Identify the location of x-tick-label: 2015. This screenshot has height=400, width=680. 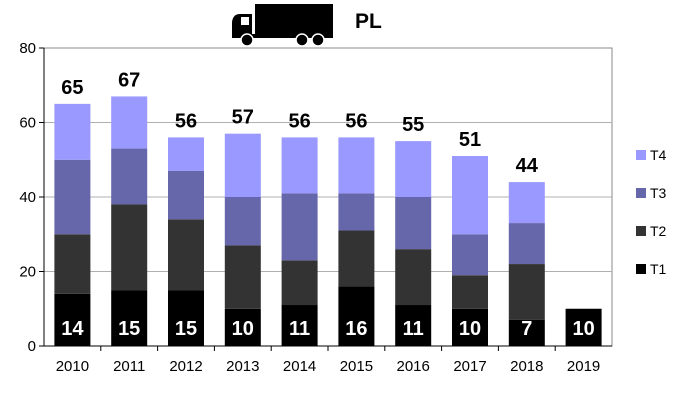
(356, 366).